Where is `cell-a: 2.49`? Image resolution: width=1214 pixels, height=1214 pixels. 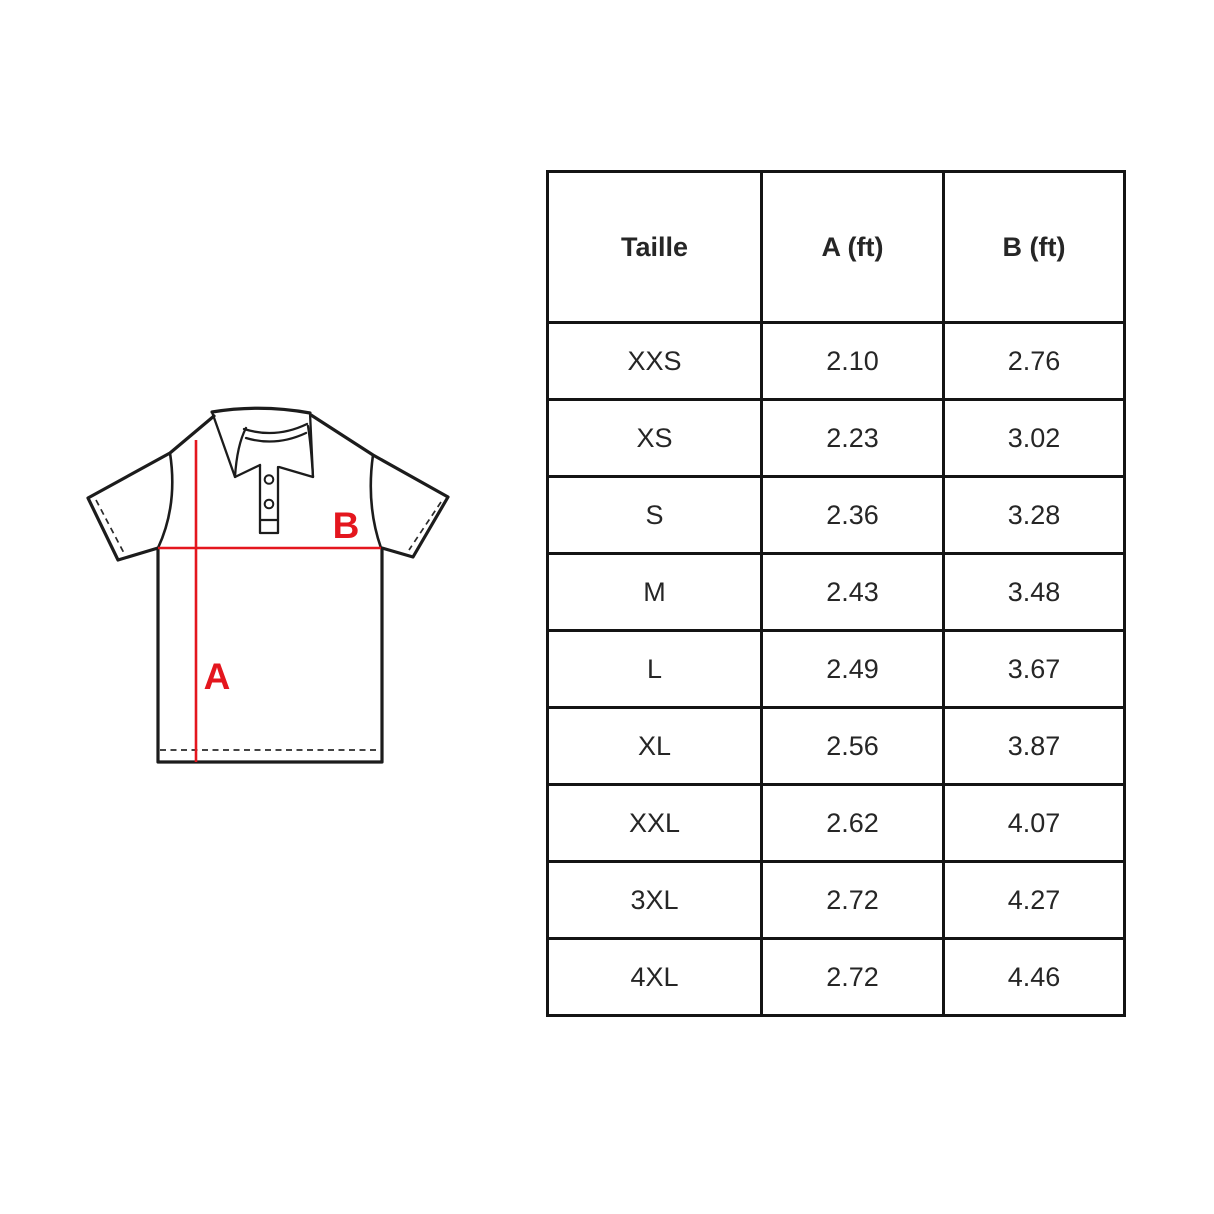
cell-a: 2.49 is located at coordinates (852, 669).